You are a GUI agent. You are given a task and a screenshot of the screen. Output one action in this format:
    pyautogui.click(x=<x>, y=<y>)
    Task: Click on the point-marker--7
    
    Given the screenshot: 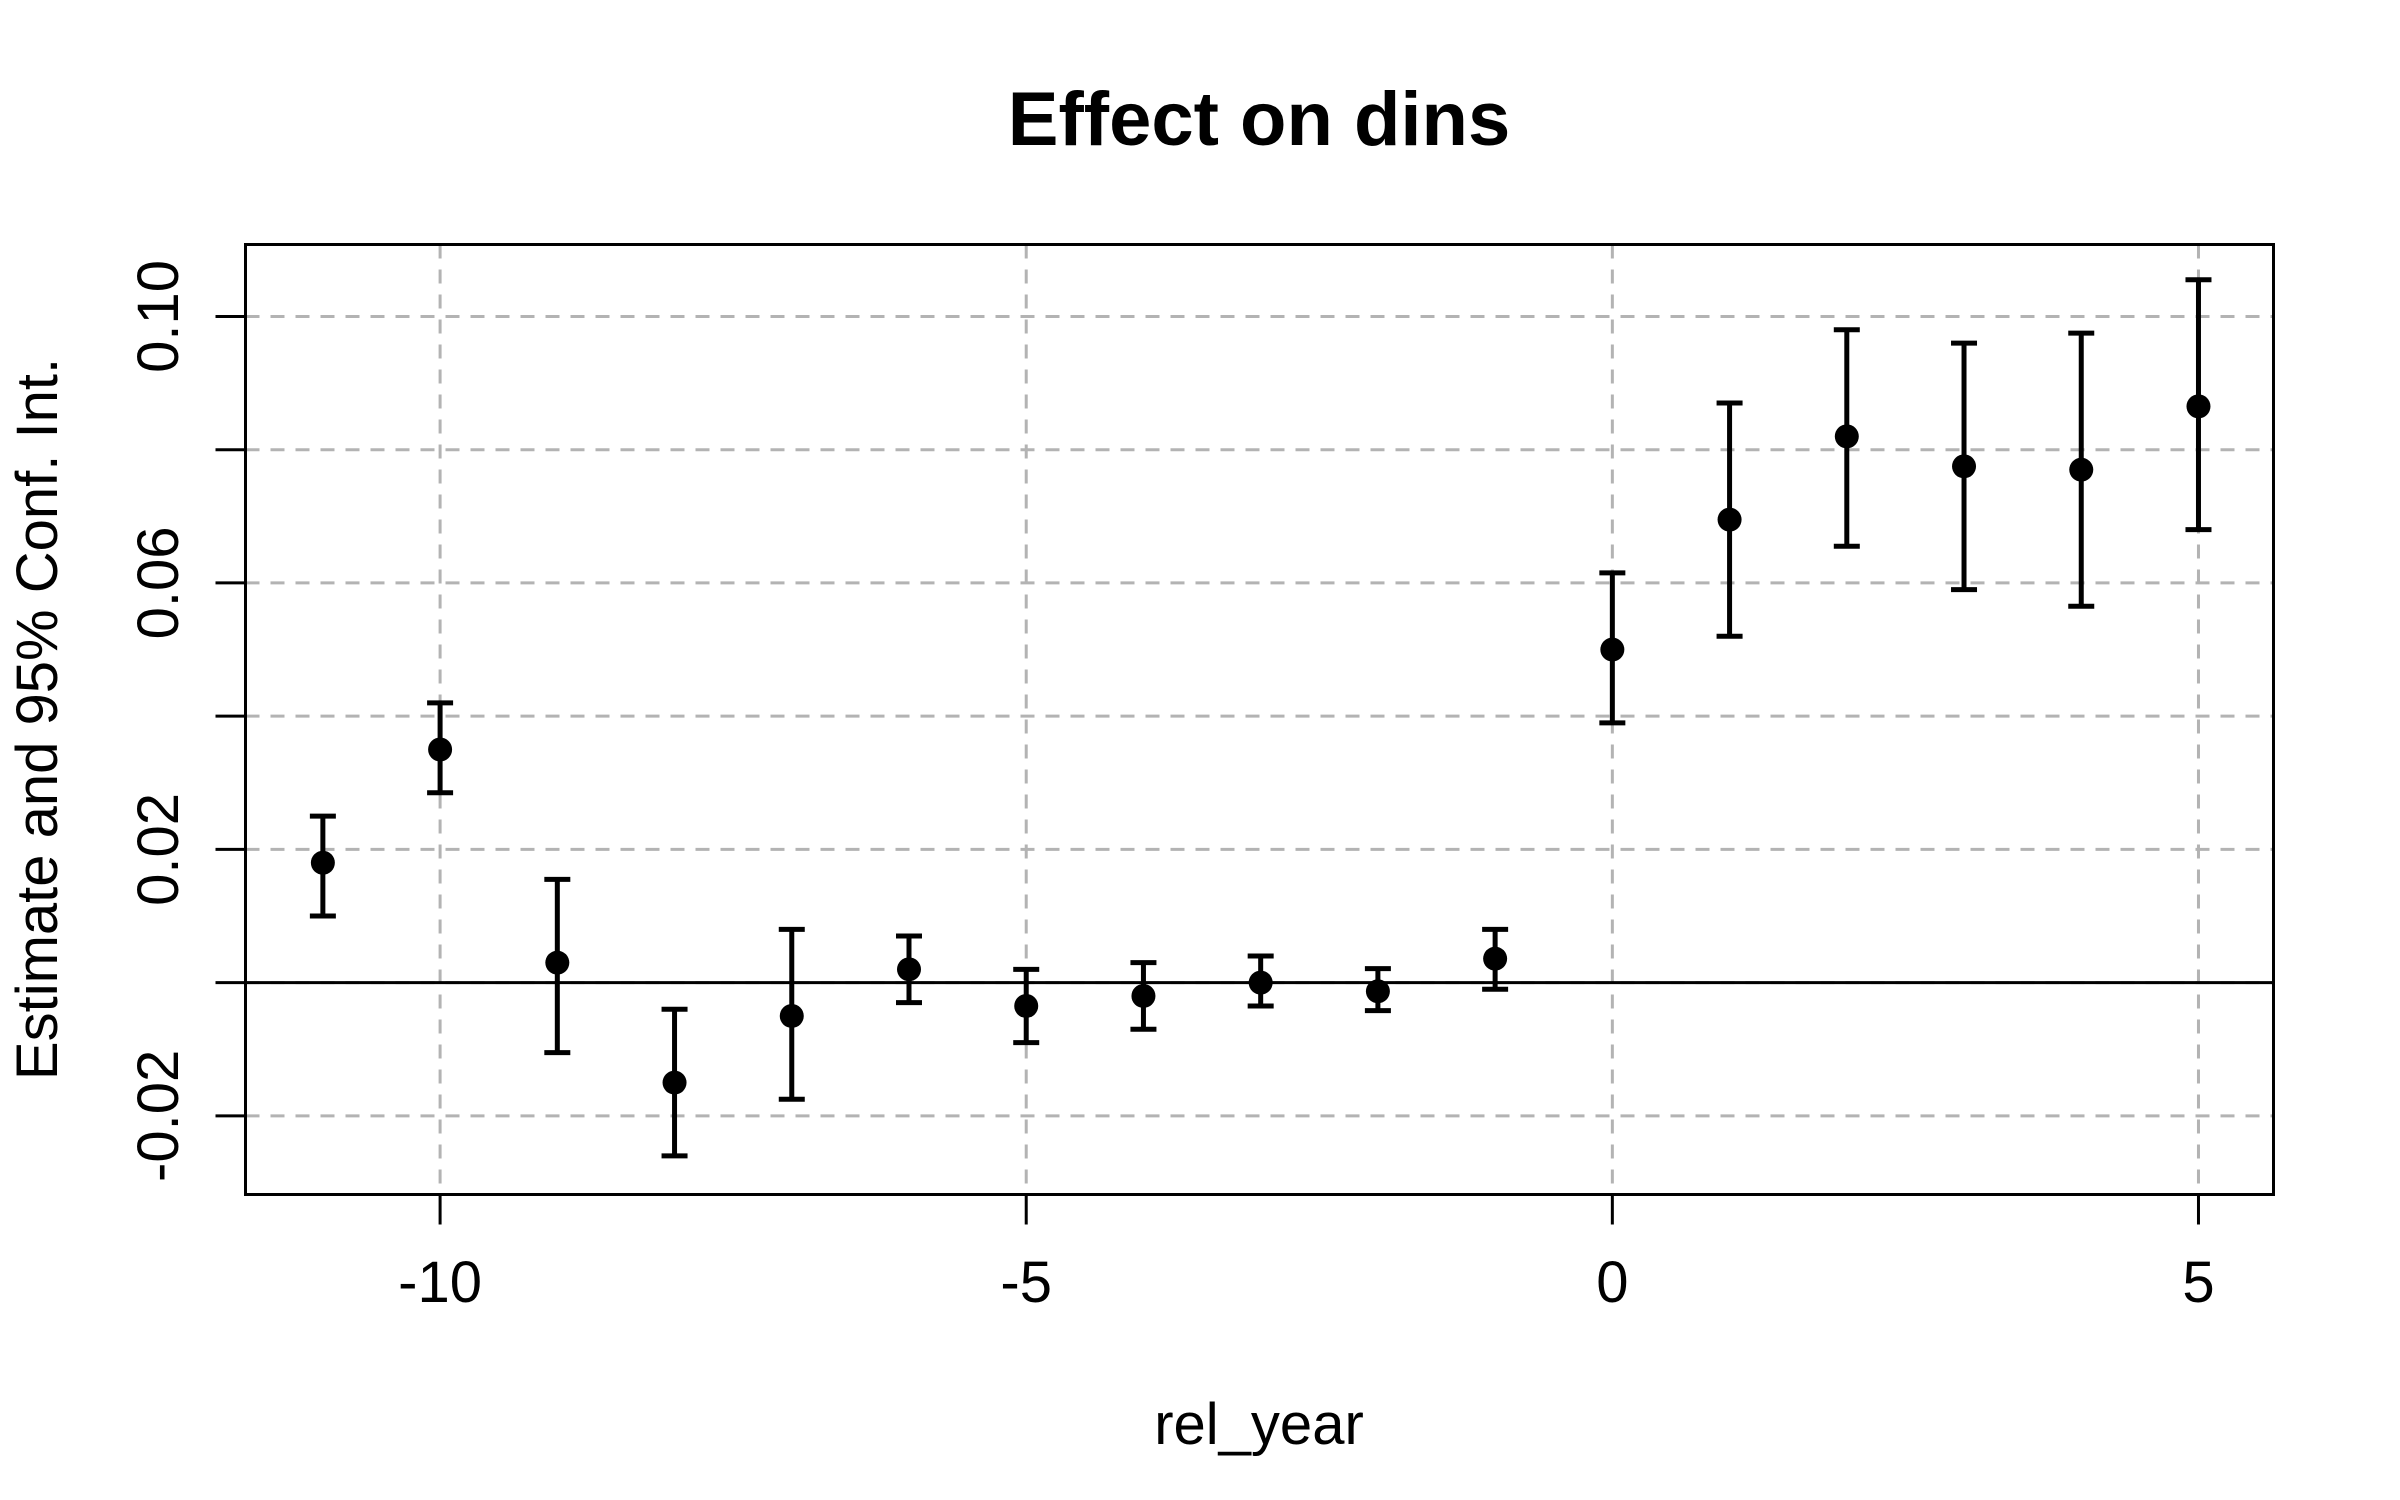 What is the action you would take?
    pyautogui.click(x=791, y=1015)
    